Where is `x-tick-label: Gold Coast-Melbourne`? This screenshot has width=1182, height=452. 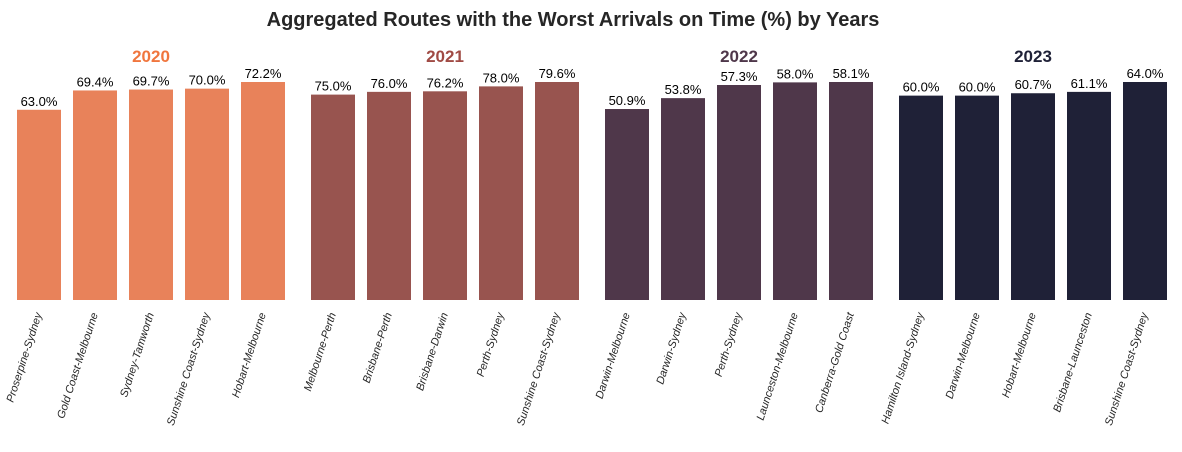 x-tick-label: Gold Coast-Melbourne is located at coordinates (78, 365).